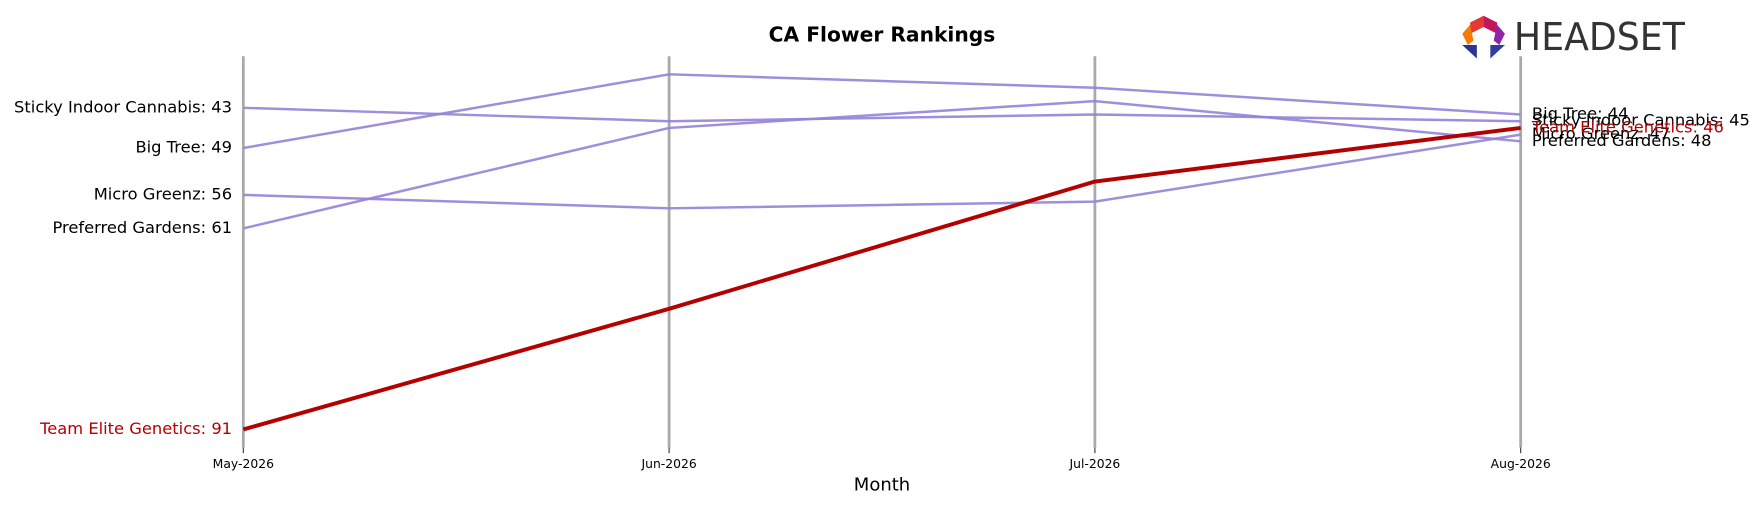 This screenshot has height=506, width=1764. What do you see at coordinates (1580, 113) in the screenshot?
I see `value-label: Big Tree: 44` at bounding box center [1580, 113].